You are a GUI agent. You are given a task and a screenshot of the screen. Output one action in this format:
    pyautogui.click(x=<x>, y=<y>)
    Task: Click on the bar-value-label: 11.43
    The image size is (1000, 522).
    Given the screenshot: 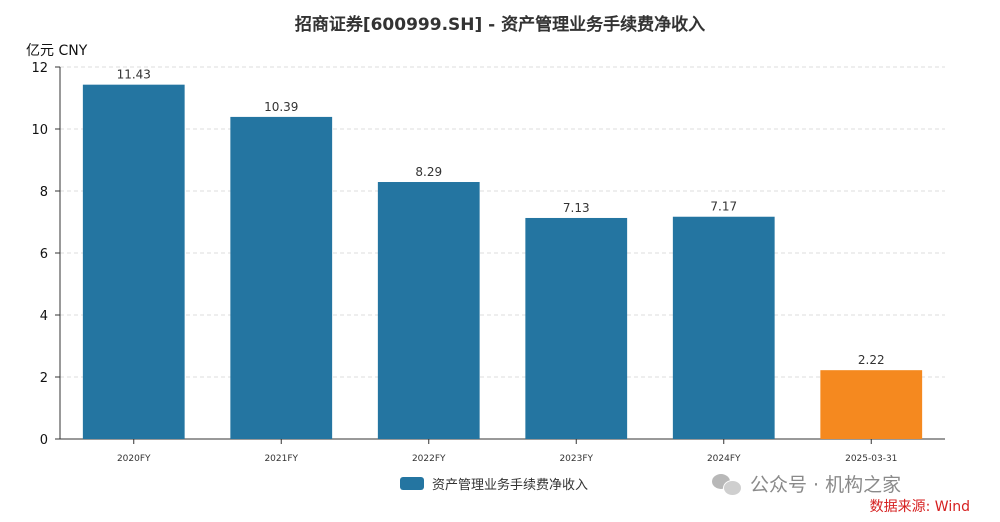 What is the action you would take?
    pyautogui.click(x=134, y=75)
    